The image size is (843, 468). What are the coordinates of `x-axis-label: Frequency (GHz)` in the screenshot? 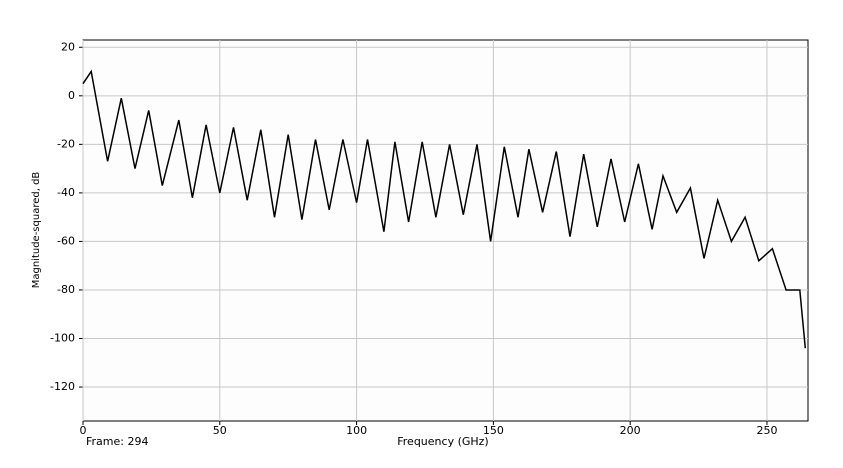 It's located at (442, 441).